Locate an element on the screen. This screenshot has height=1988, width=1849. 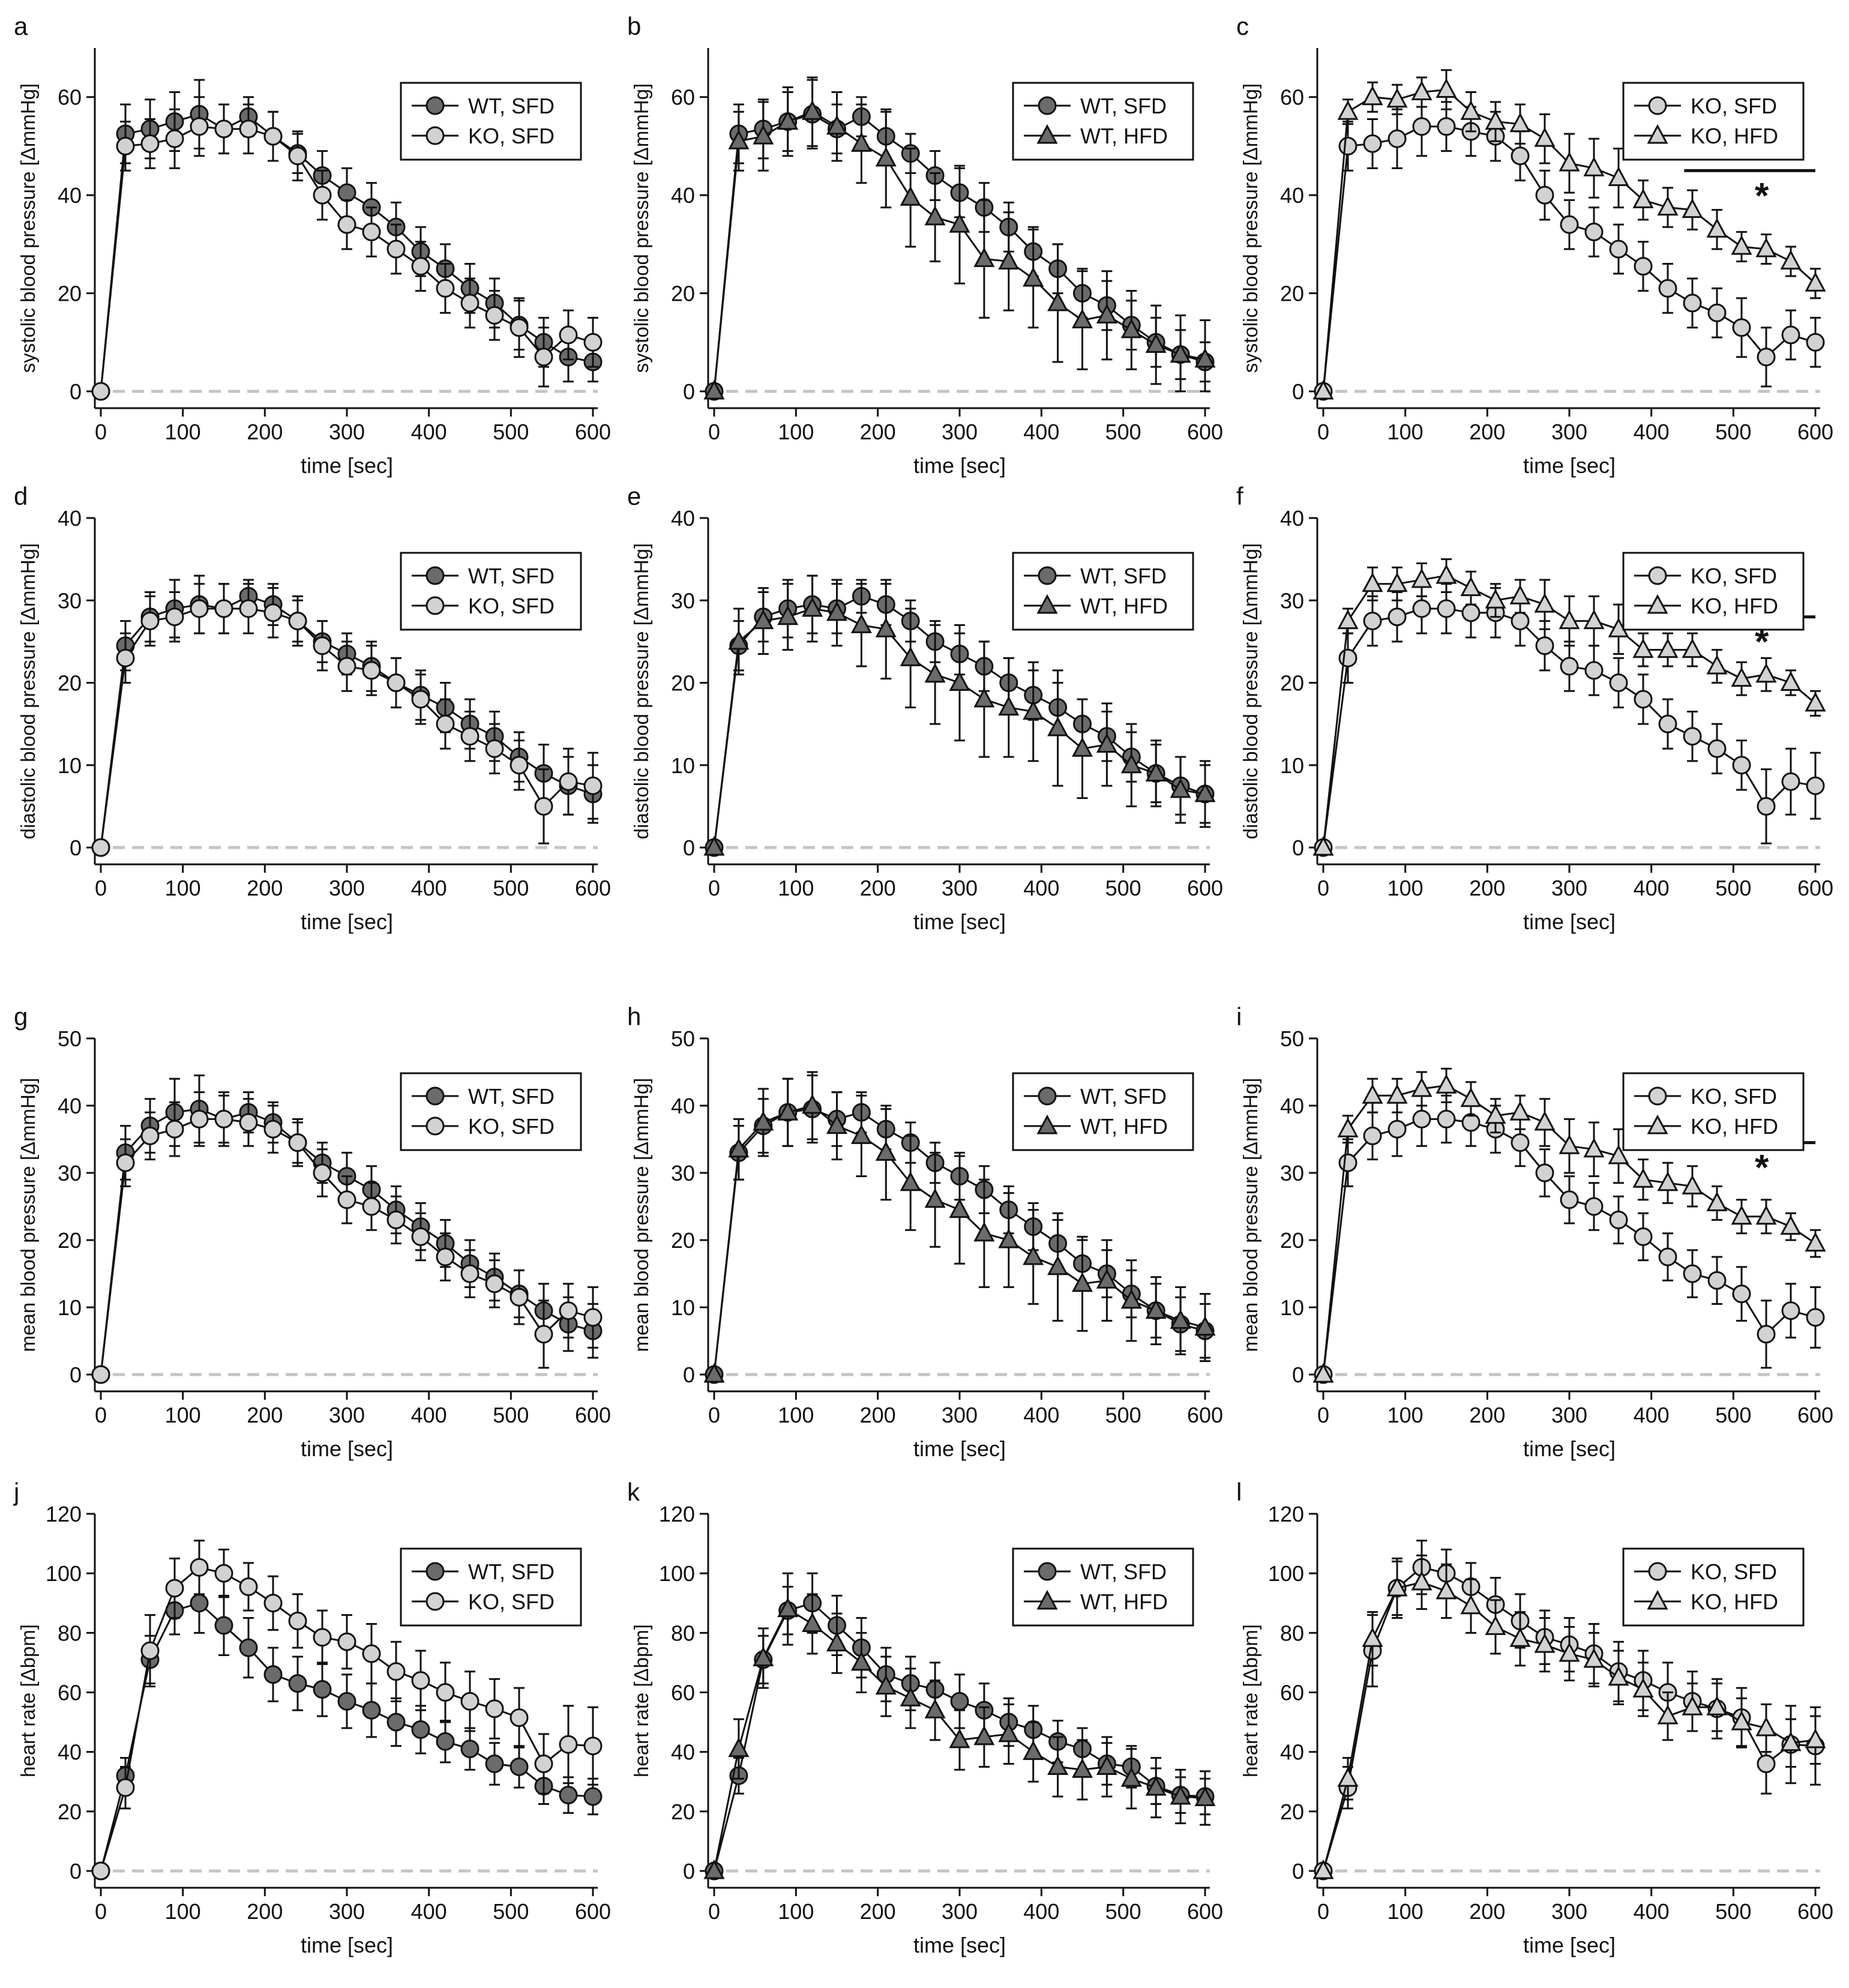
x-tick-label: 500 is located at coordinates (1733, 1911).